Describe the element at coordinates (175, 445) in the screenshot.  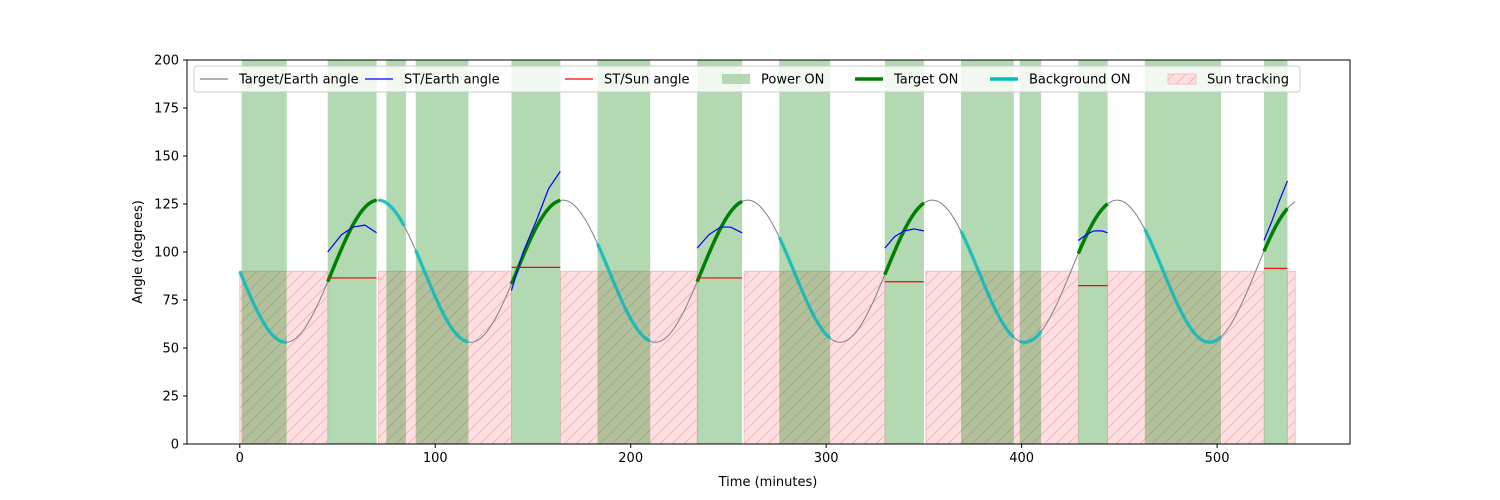
I see `y-tick-label: 0` at that location.